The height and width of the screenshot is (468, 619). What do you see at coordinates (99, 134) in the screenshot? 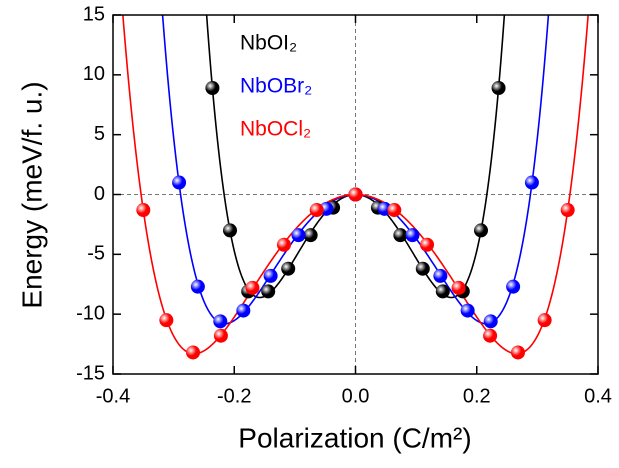
I see `y-tick-label: 5` at bounding box center [99, 134].